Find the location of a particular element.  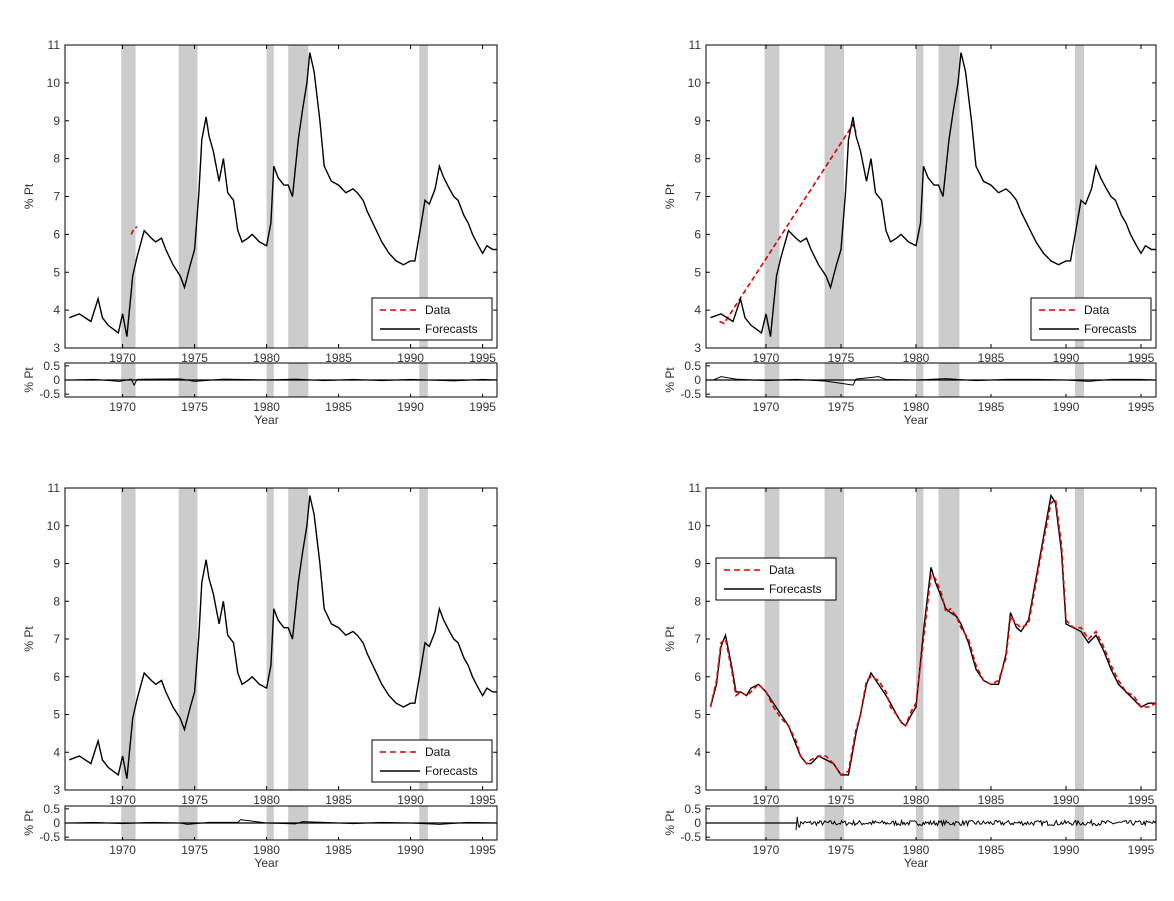

series-line-forecasts is located at coordinates (283, 194).